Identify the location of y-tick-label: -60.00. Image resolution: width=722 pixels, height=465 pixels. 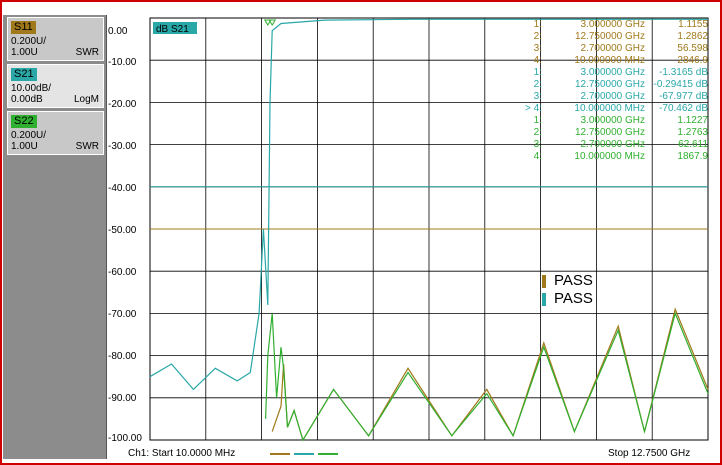
(122, 272).